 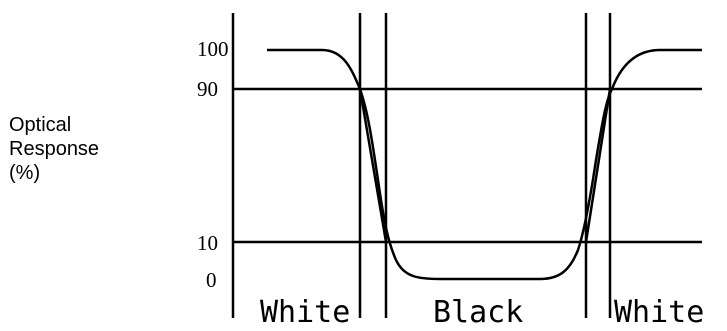 What do you see at coordinates (659, 312) in the screenshot?
I see `region-label-white-right: White` at bounding box center [659, 312].